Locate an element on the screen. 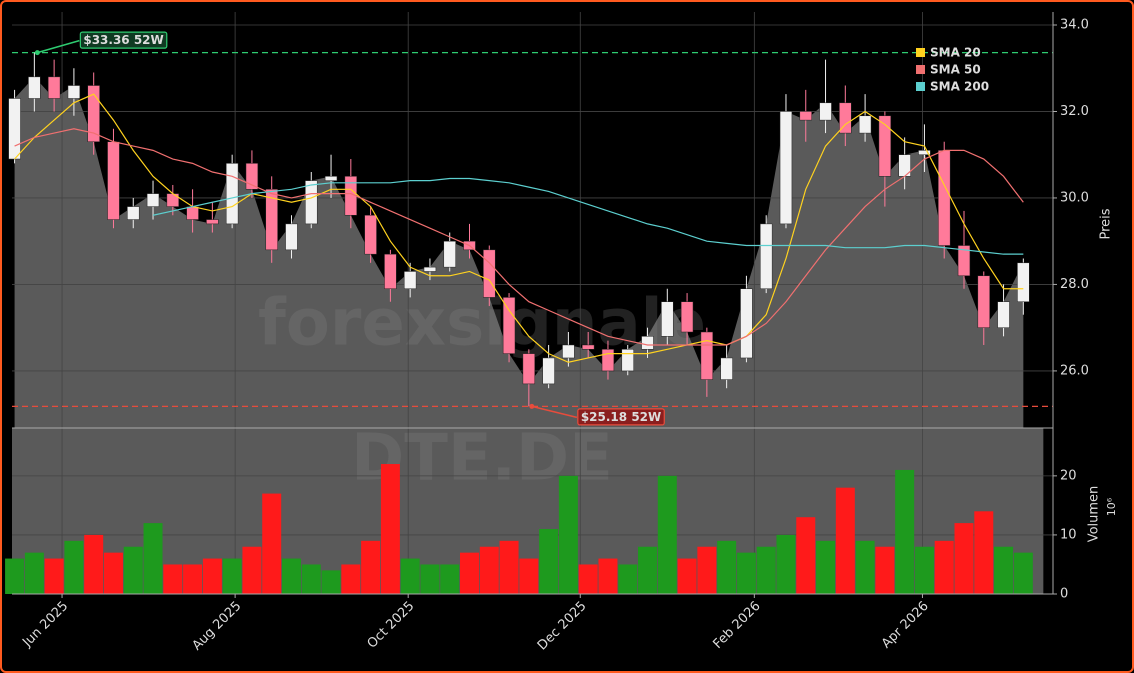  annotation: $33.36 52W is located at coordinates (123, 40).